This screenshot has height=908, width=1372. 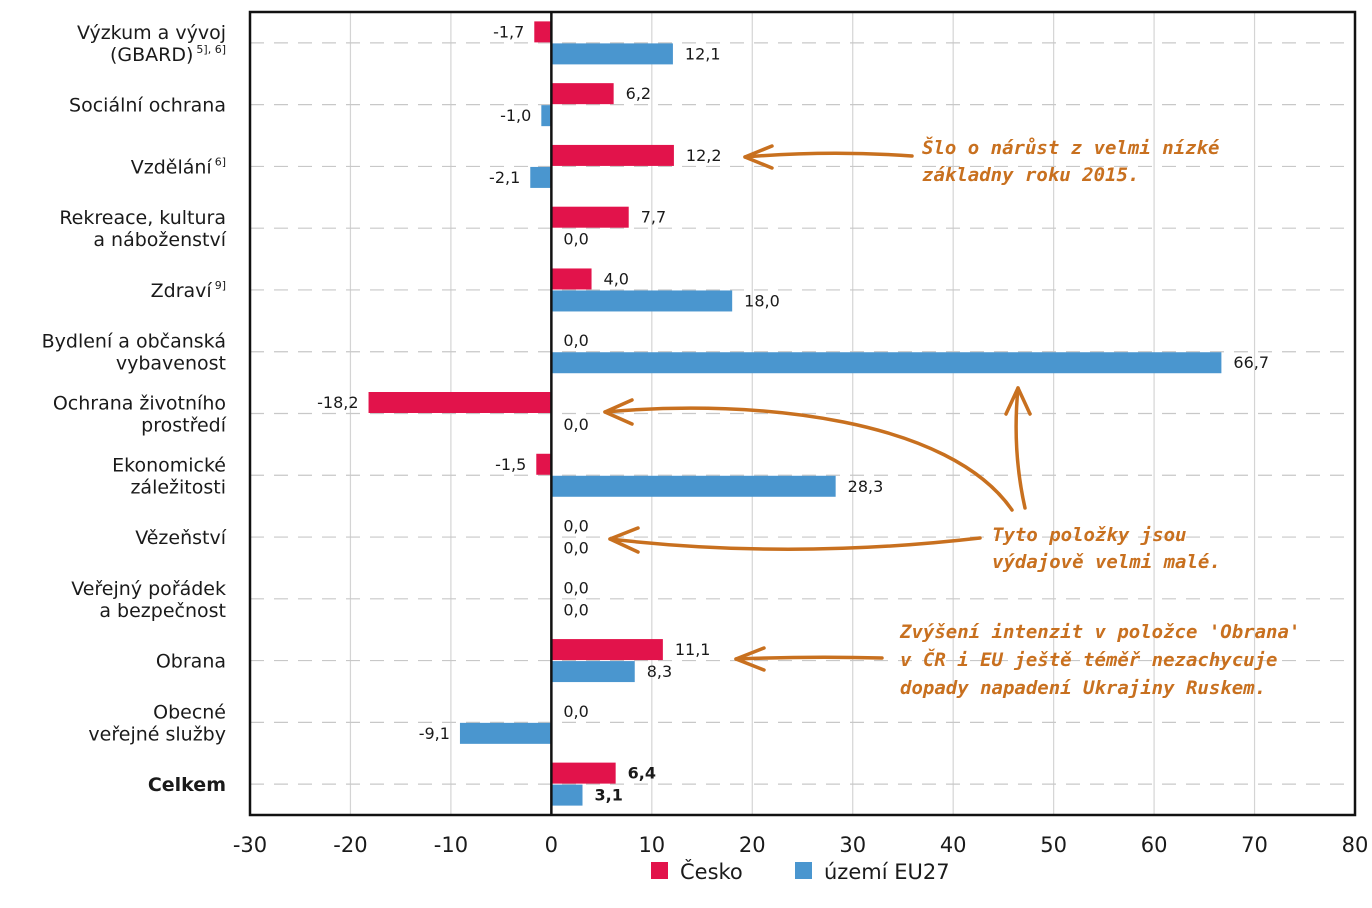 I want to click on category-label: vybavenost, so click(x=171, y=364).